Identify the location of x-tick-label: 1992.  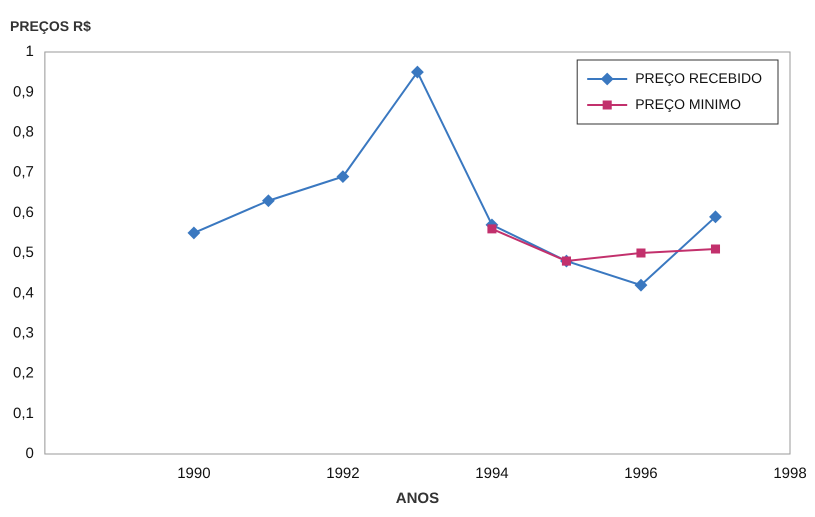
(343, 473).